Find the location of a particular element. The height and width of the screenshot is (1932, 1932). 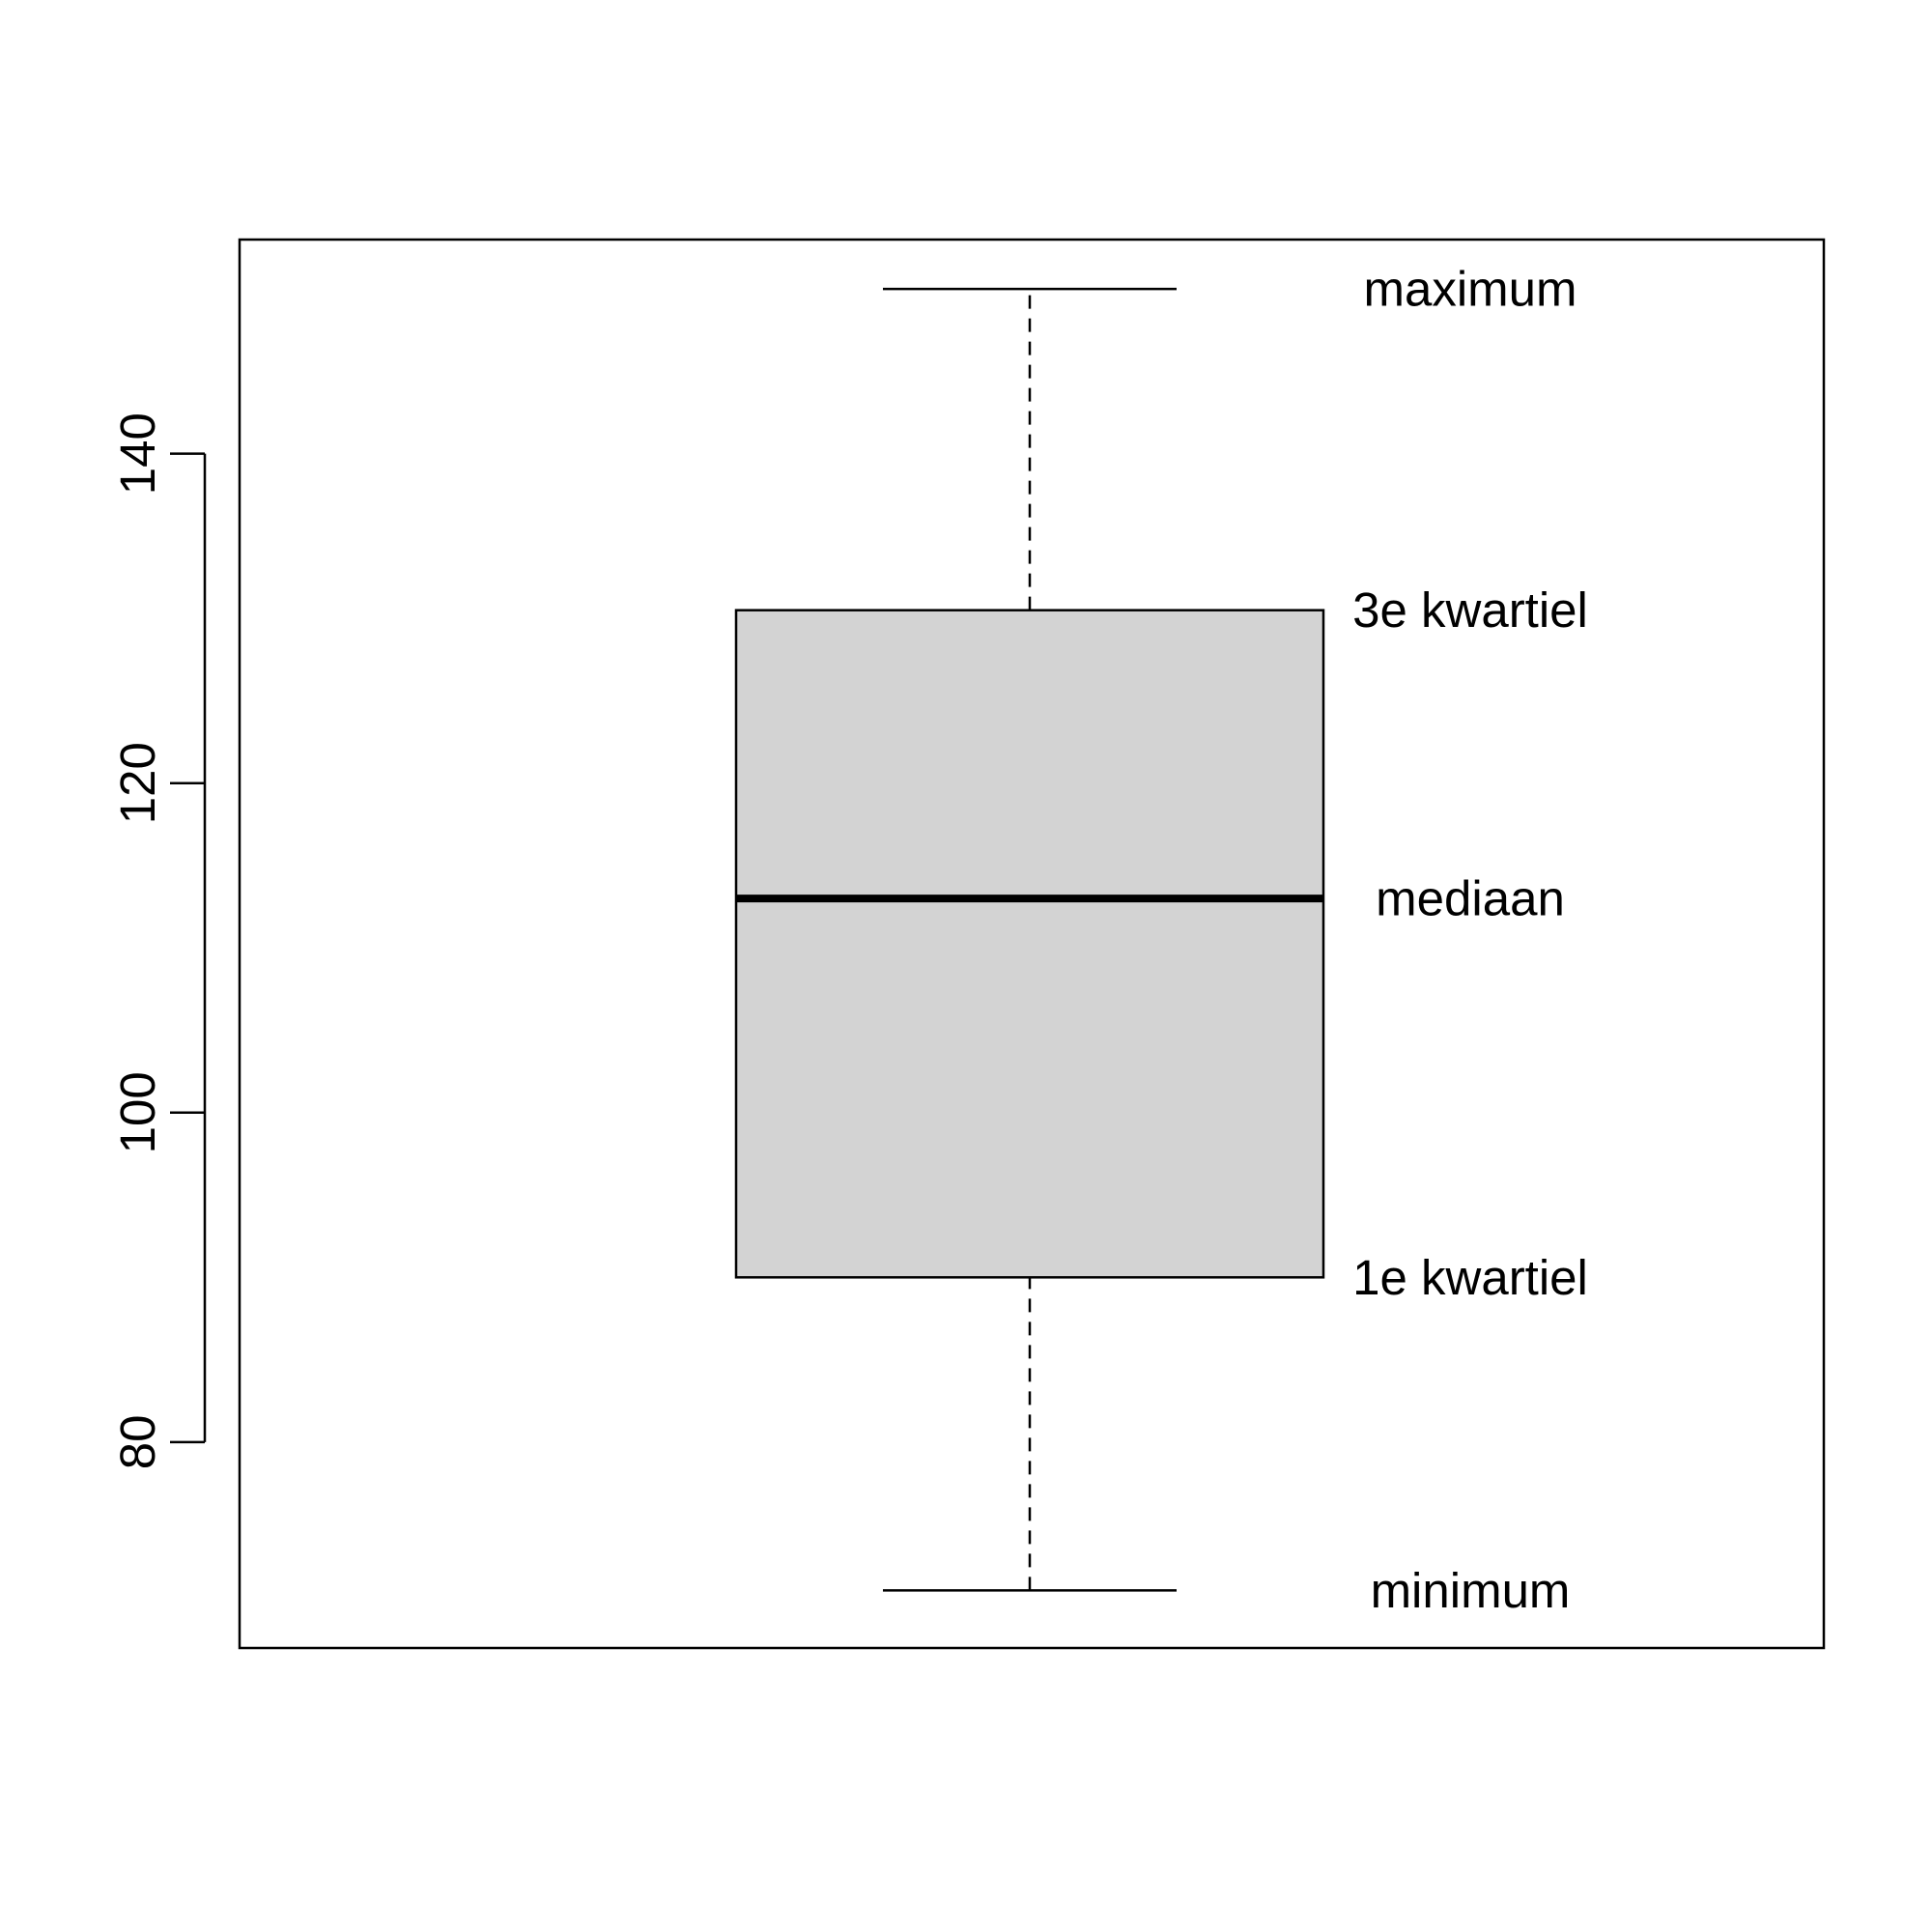

y-tick-label: 100 is located at coordinates (137, 1112).